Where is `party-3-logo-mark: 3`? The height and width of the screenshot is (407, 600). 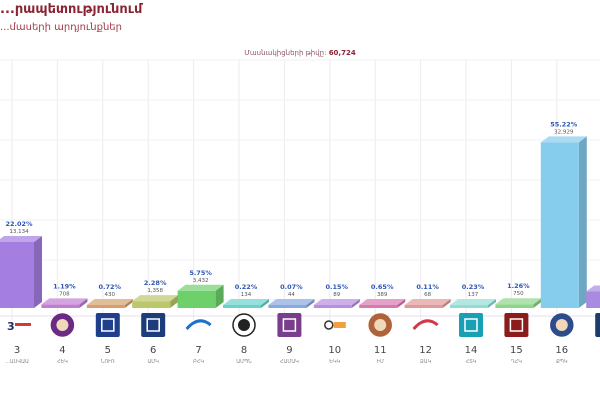
party-3-logo-mark: 3 is located at coordinates (11, 326).